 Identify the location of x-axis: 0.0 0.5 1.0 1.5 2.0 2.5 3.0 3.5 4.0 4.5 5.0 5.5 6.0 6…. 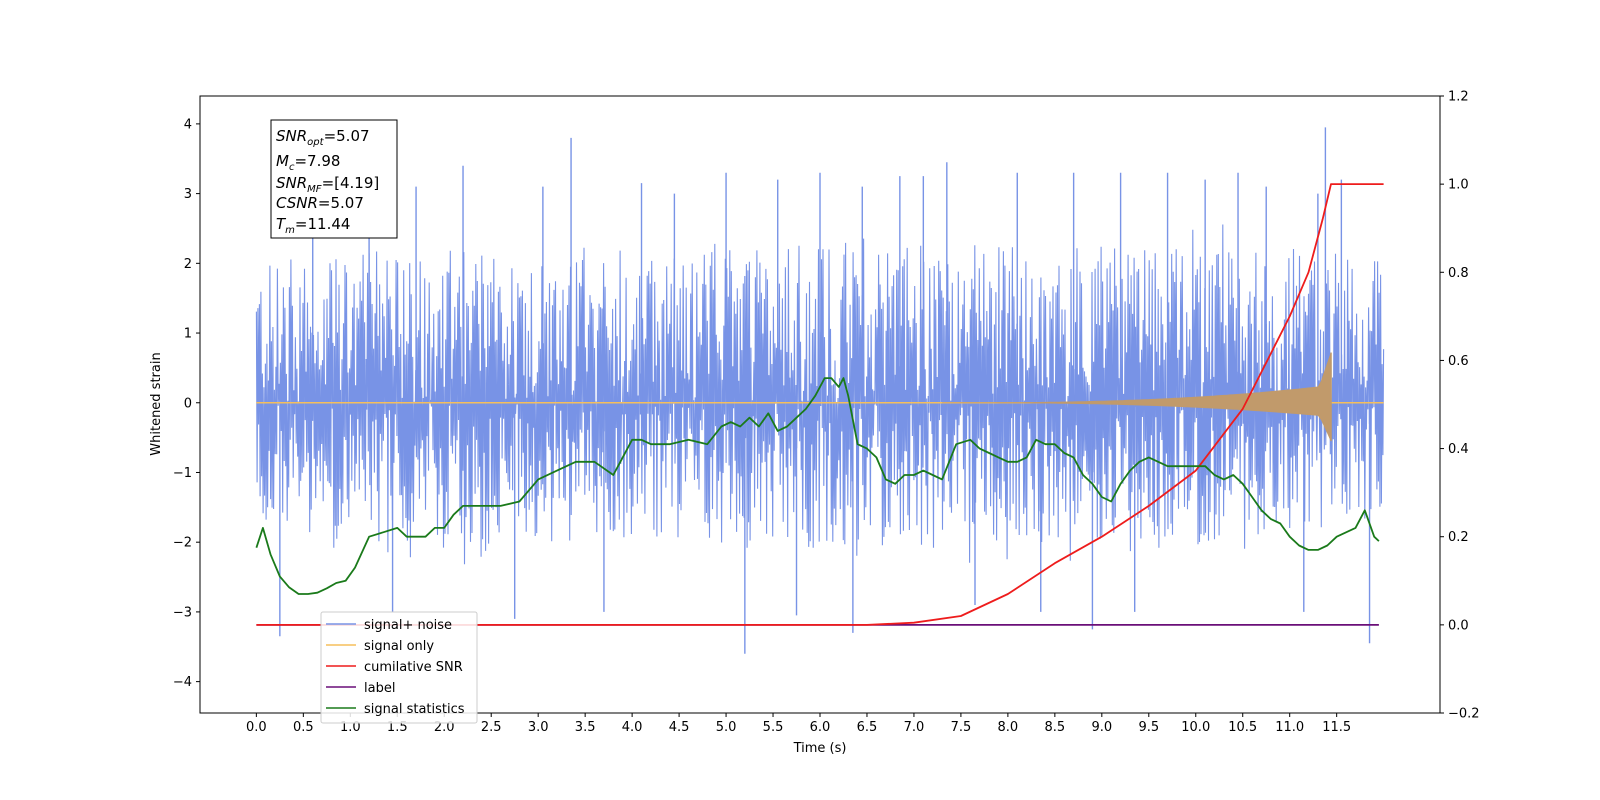
(798, 724).